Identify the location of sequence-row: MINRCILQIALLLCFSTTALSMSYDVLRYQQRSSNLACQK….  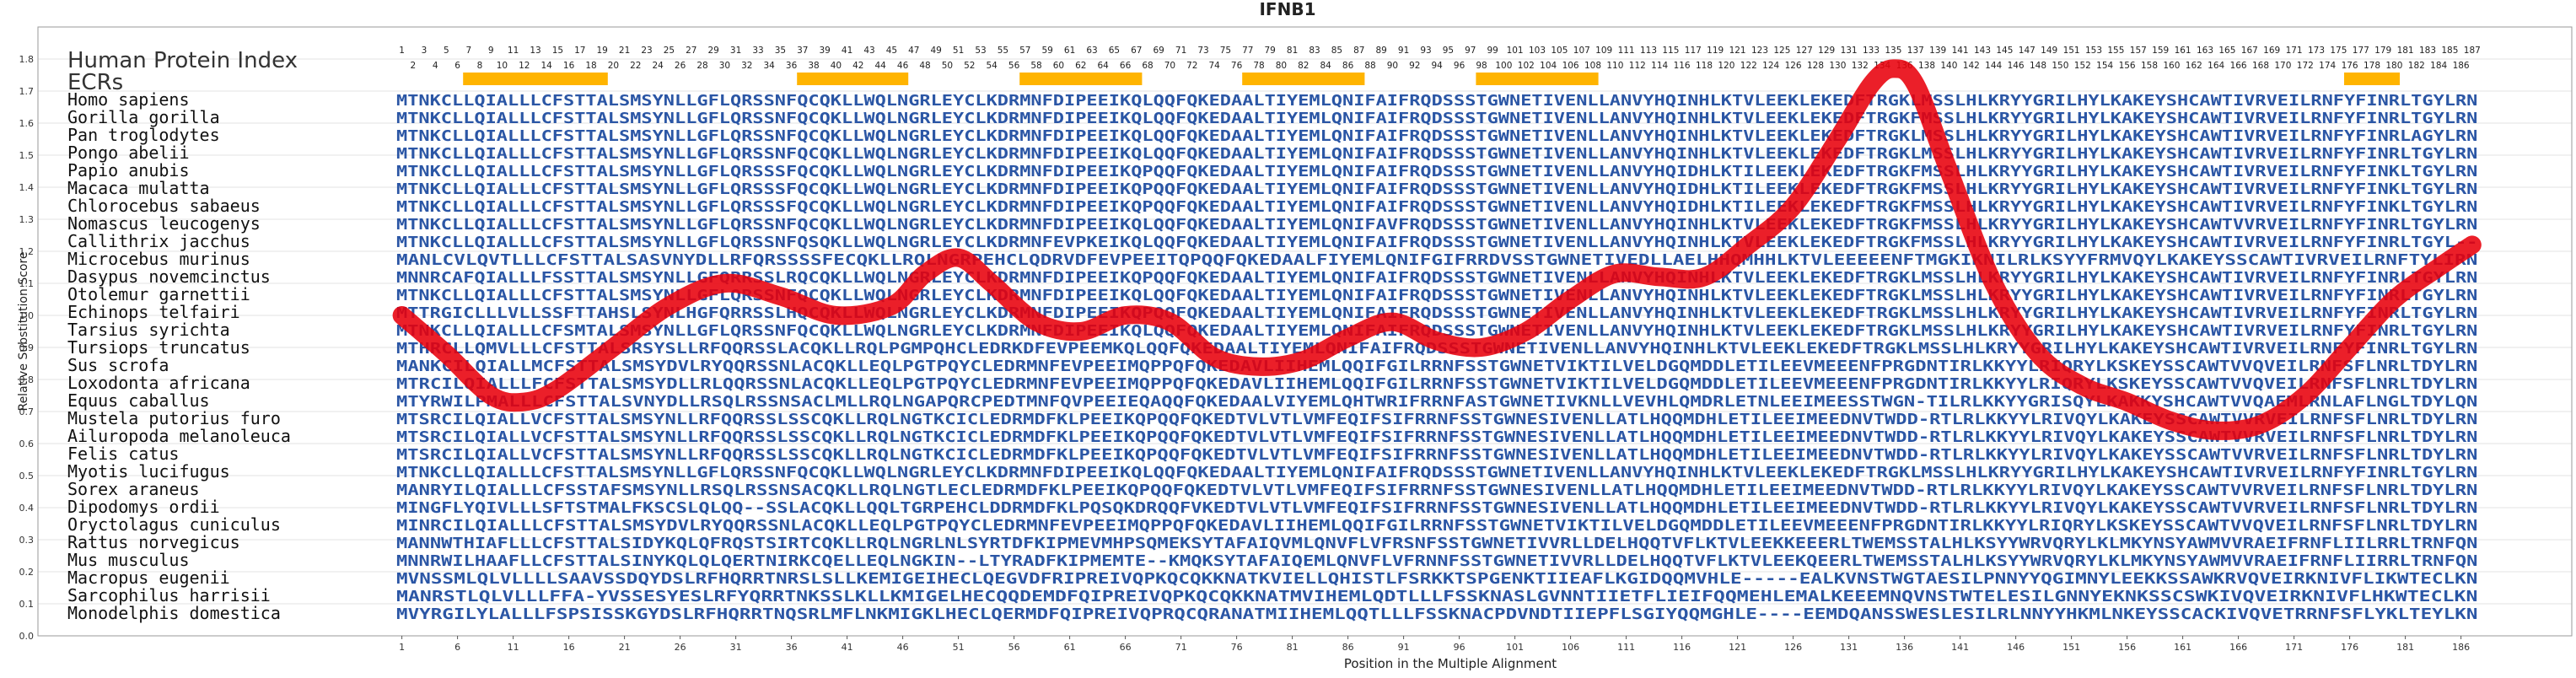
(1436, 526).